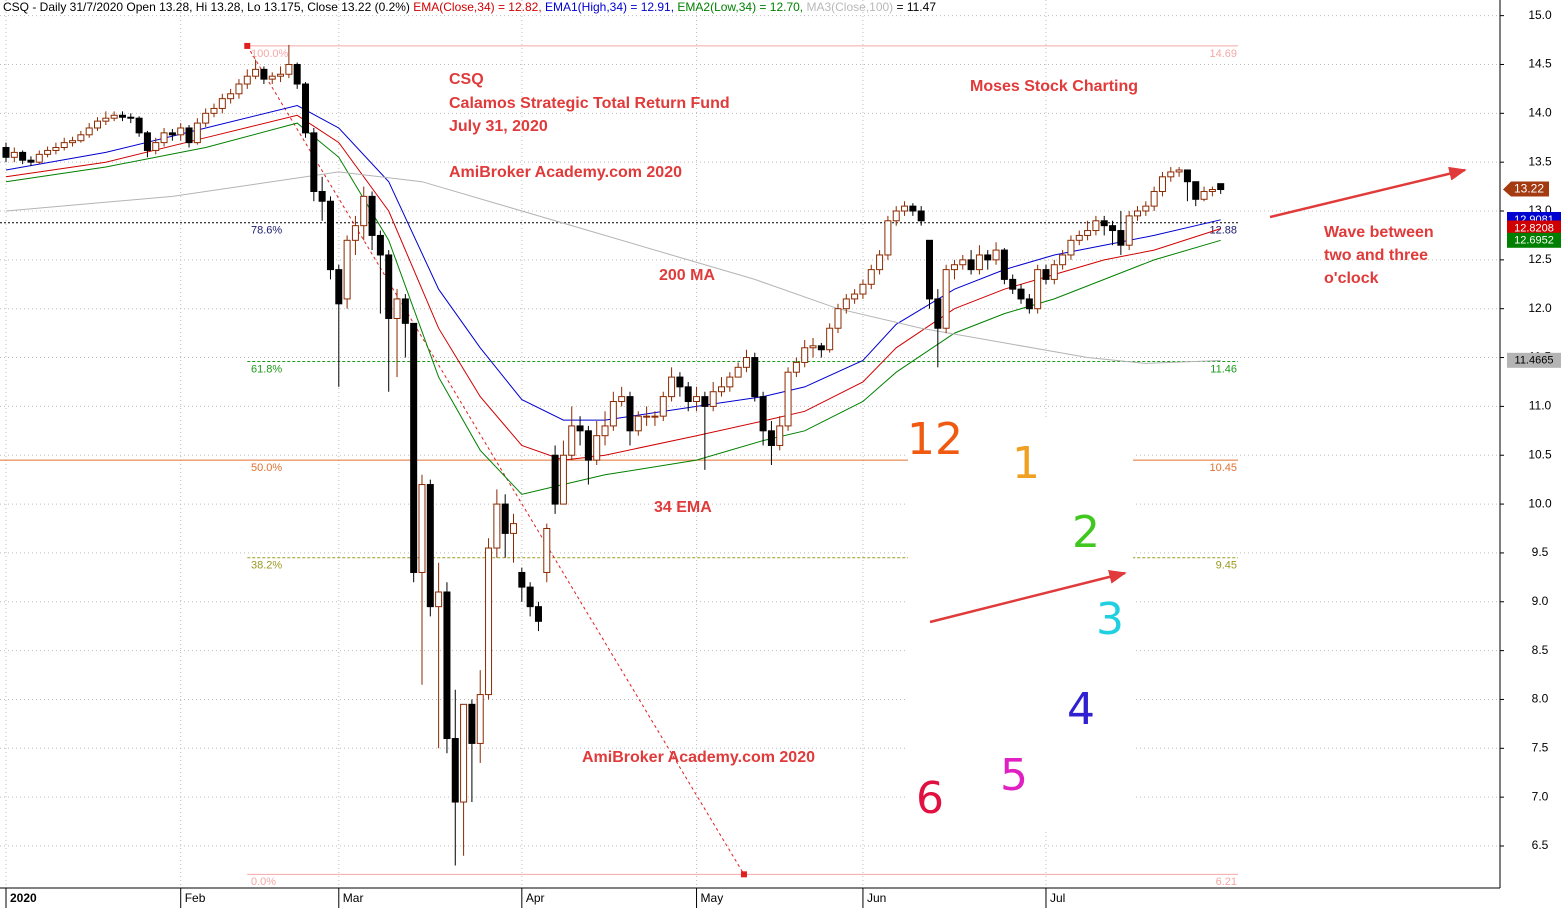 The image size is (1561, 908). I want to click on x-tick-label: Mar, so click(353, 898).